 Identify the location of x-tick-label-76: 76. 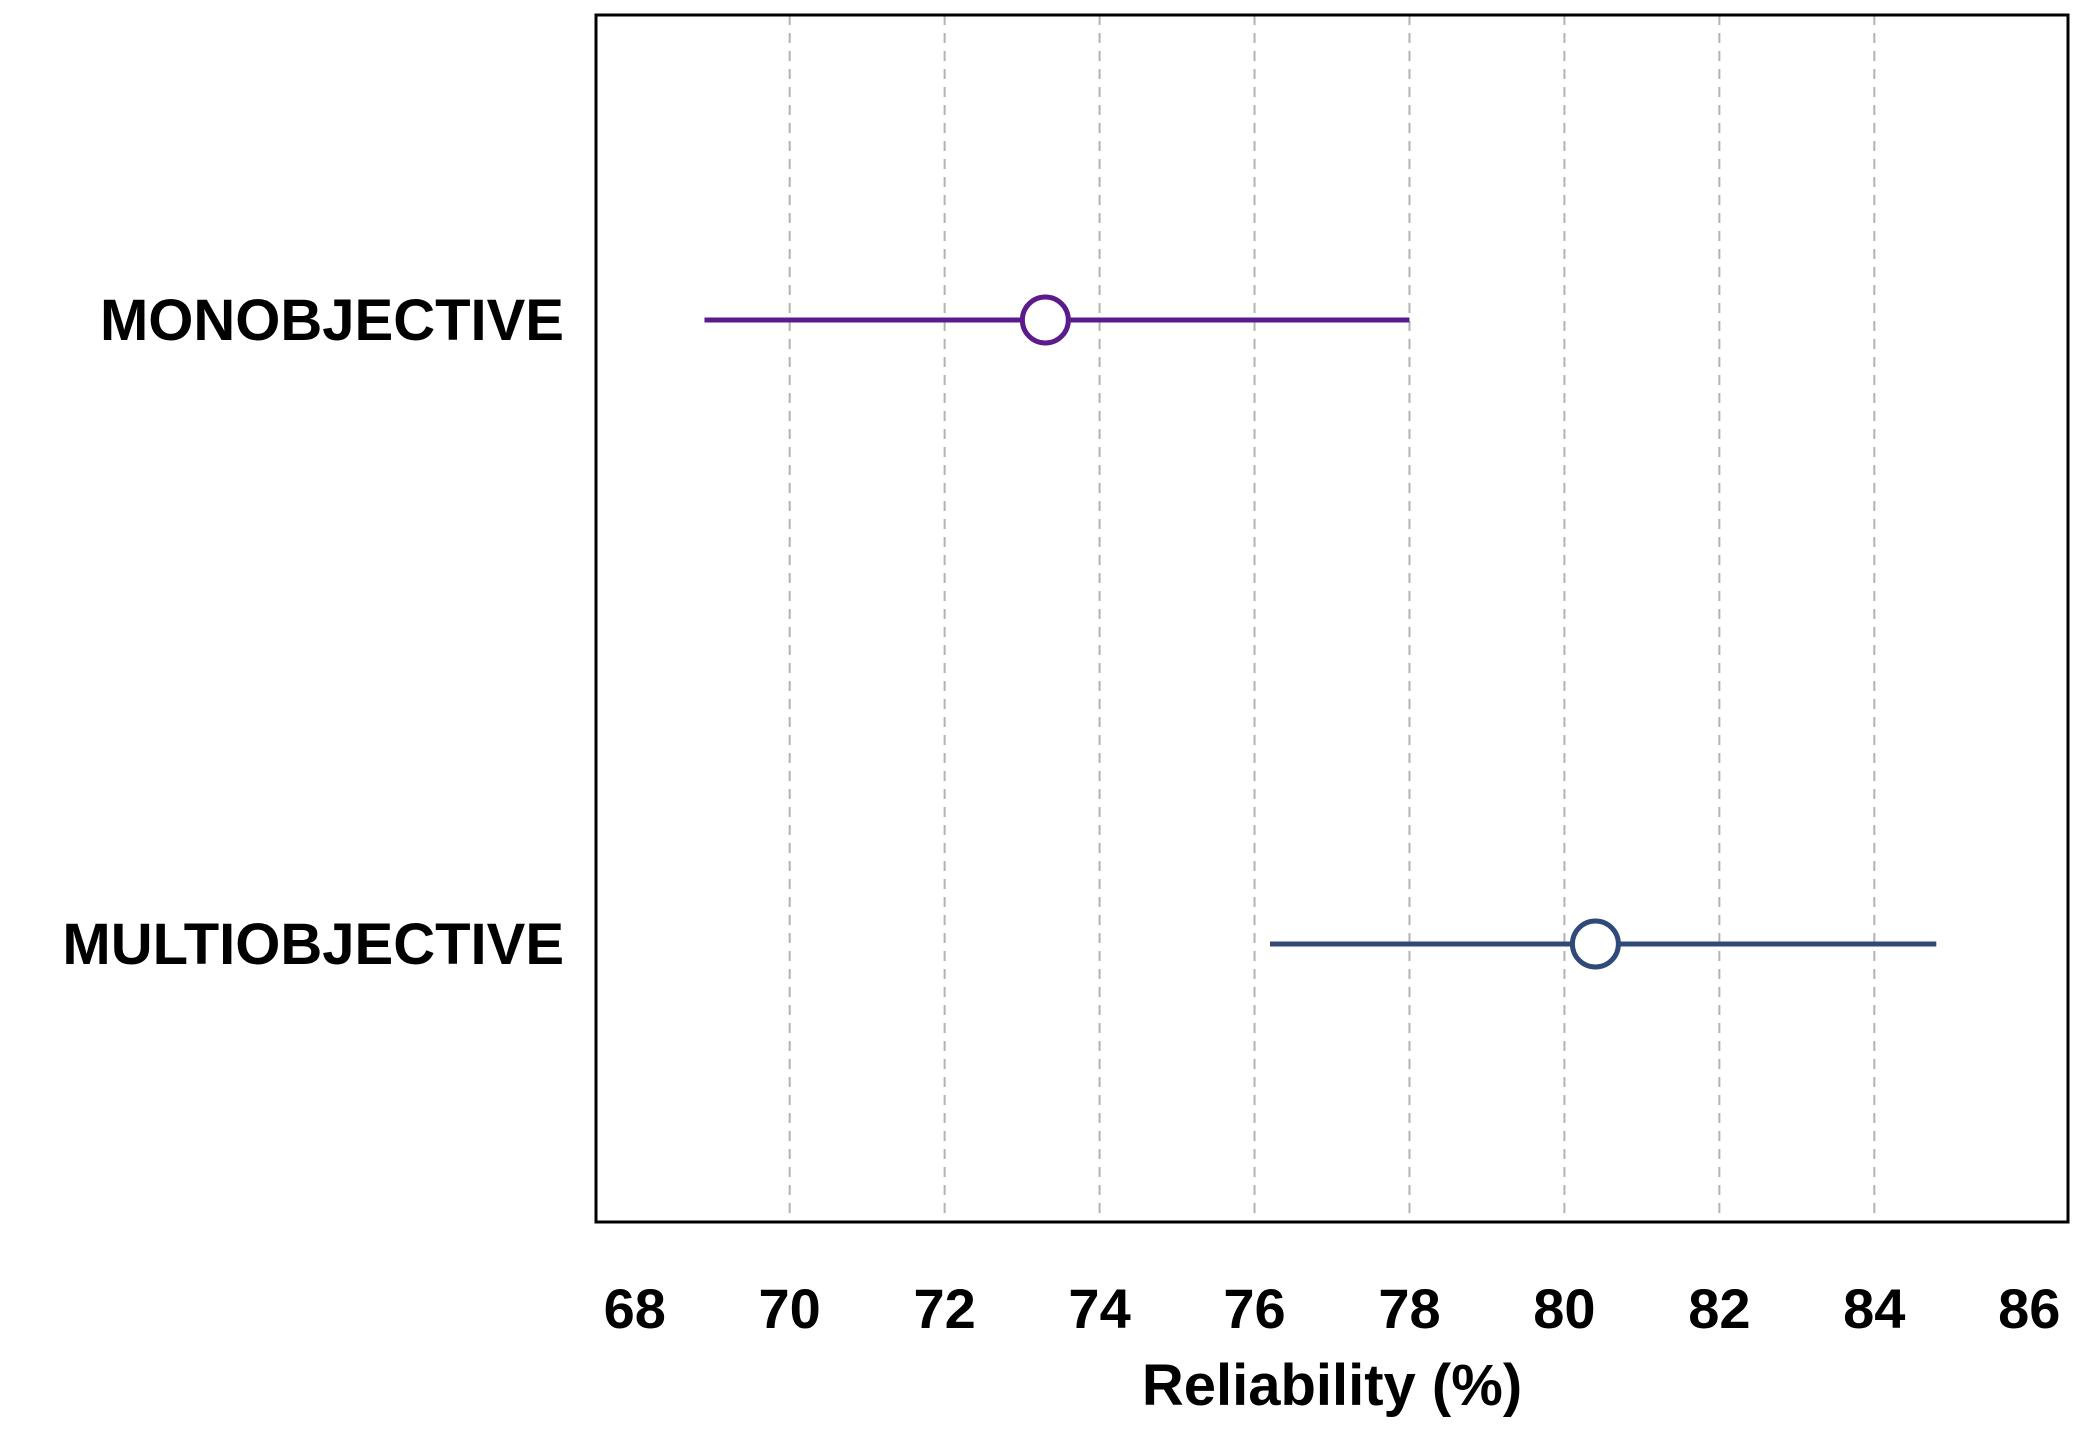
(1254, 1308).